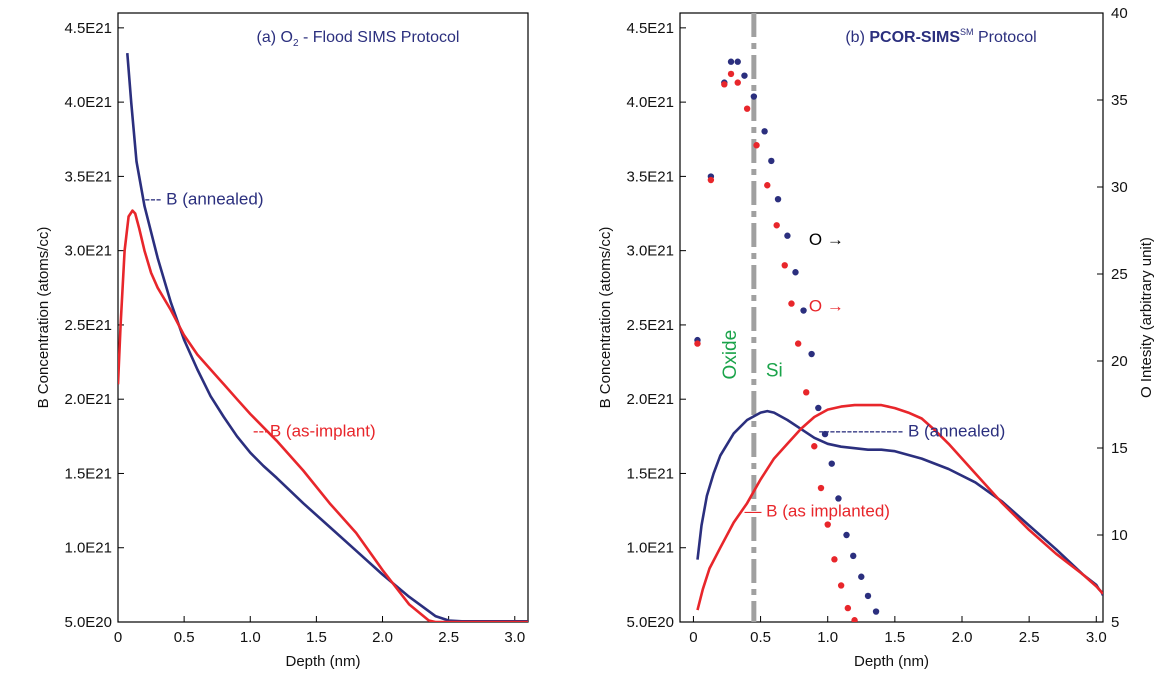  I want to click on y-tick-label: 1.0E21, so click(88, 548).